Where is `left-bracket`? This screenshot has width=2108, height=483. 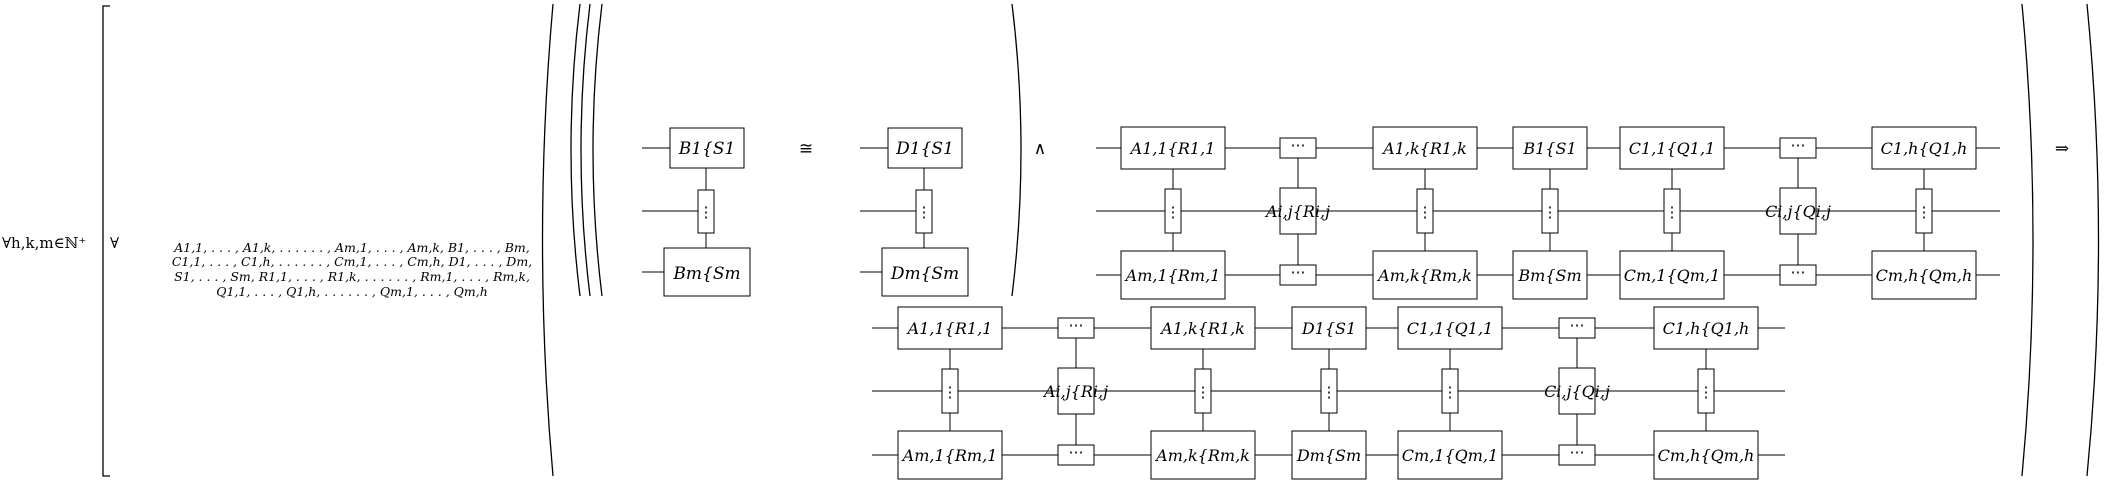
left-bracket is located at coordinates (106, 241).